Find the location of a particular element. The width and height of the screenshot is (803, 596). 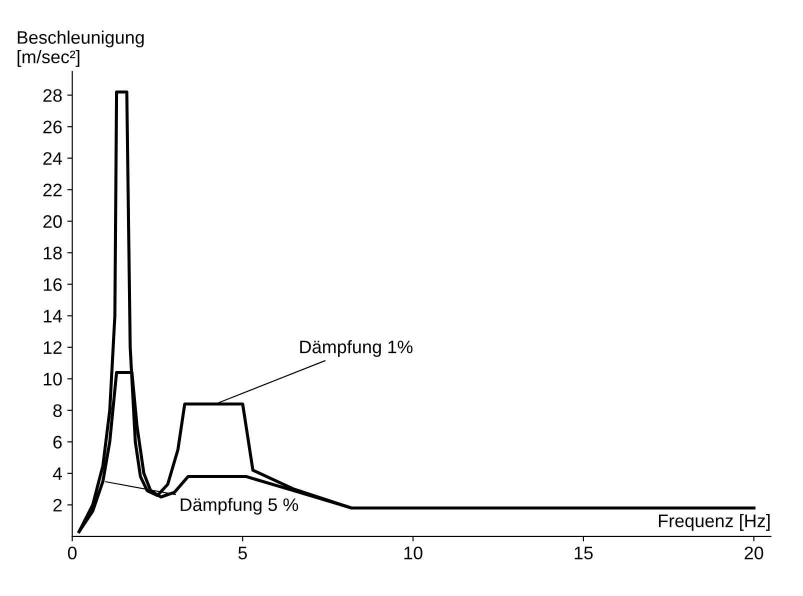

x-tick-label: 20 is located at coordinates (754, 553).